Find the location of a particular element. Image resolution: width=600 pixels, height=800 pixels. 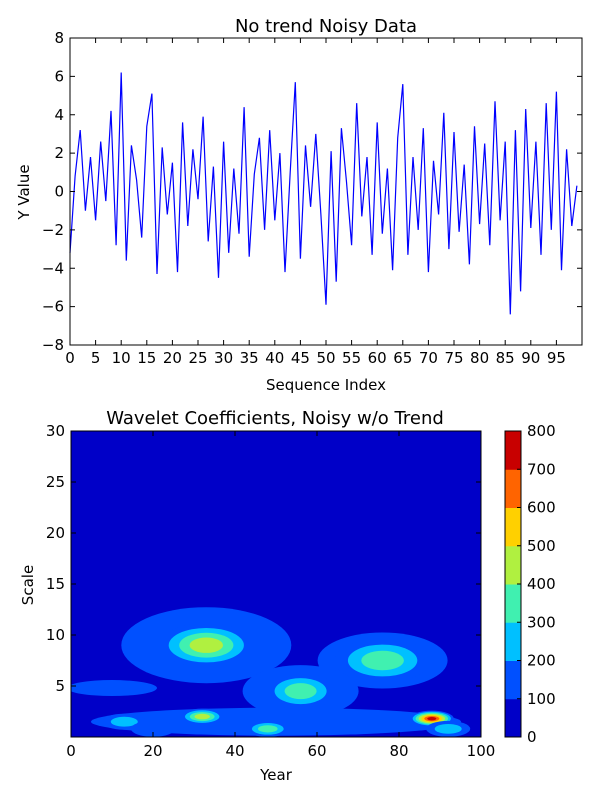

y-tick-label: 5 is located at coordinates (60, 686).